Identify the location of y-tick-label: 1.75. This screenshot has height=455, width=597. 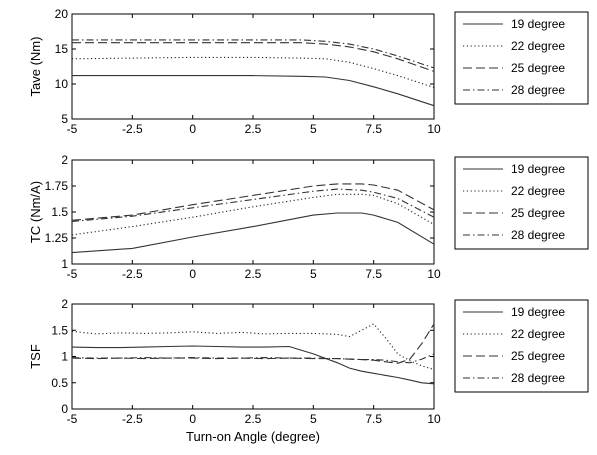
(57, 186).